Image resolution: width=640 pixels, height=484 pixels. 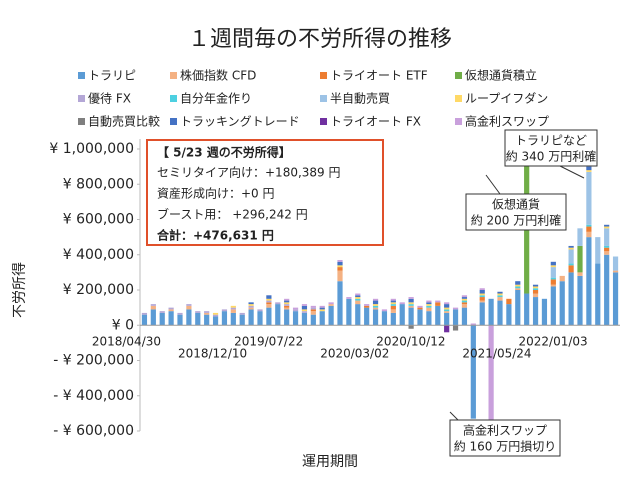 What do you see at coordinates (516, 212) in the screenshot?
I see `callout-box` at bounding box center [516, 212].